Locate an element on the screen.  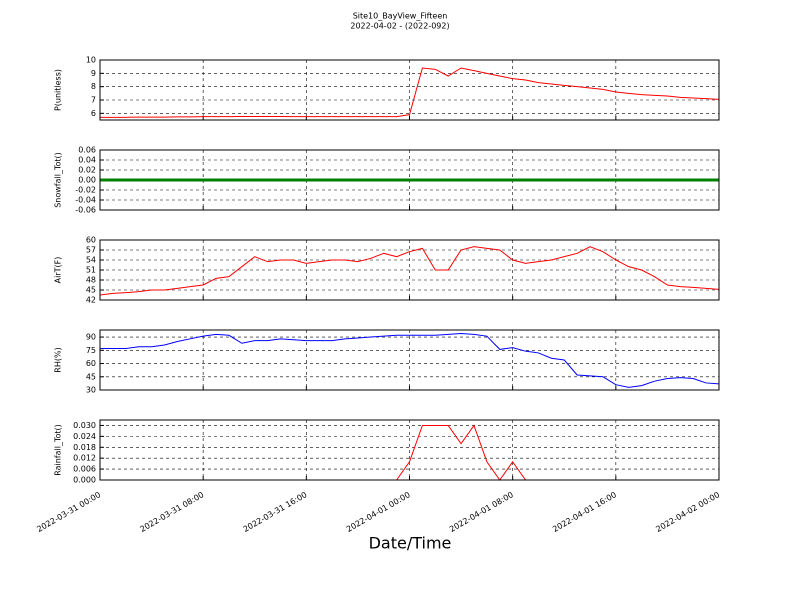
y-tick-label: 0.024 is located at coordinates (84, 436).